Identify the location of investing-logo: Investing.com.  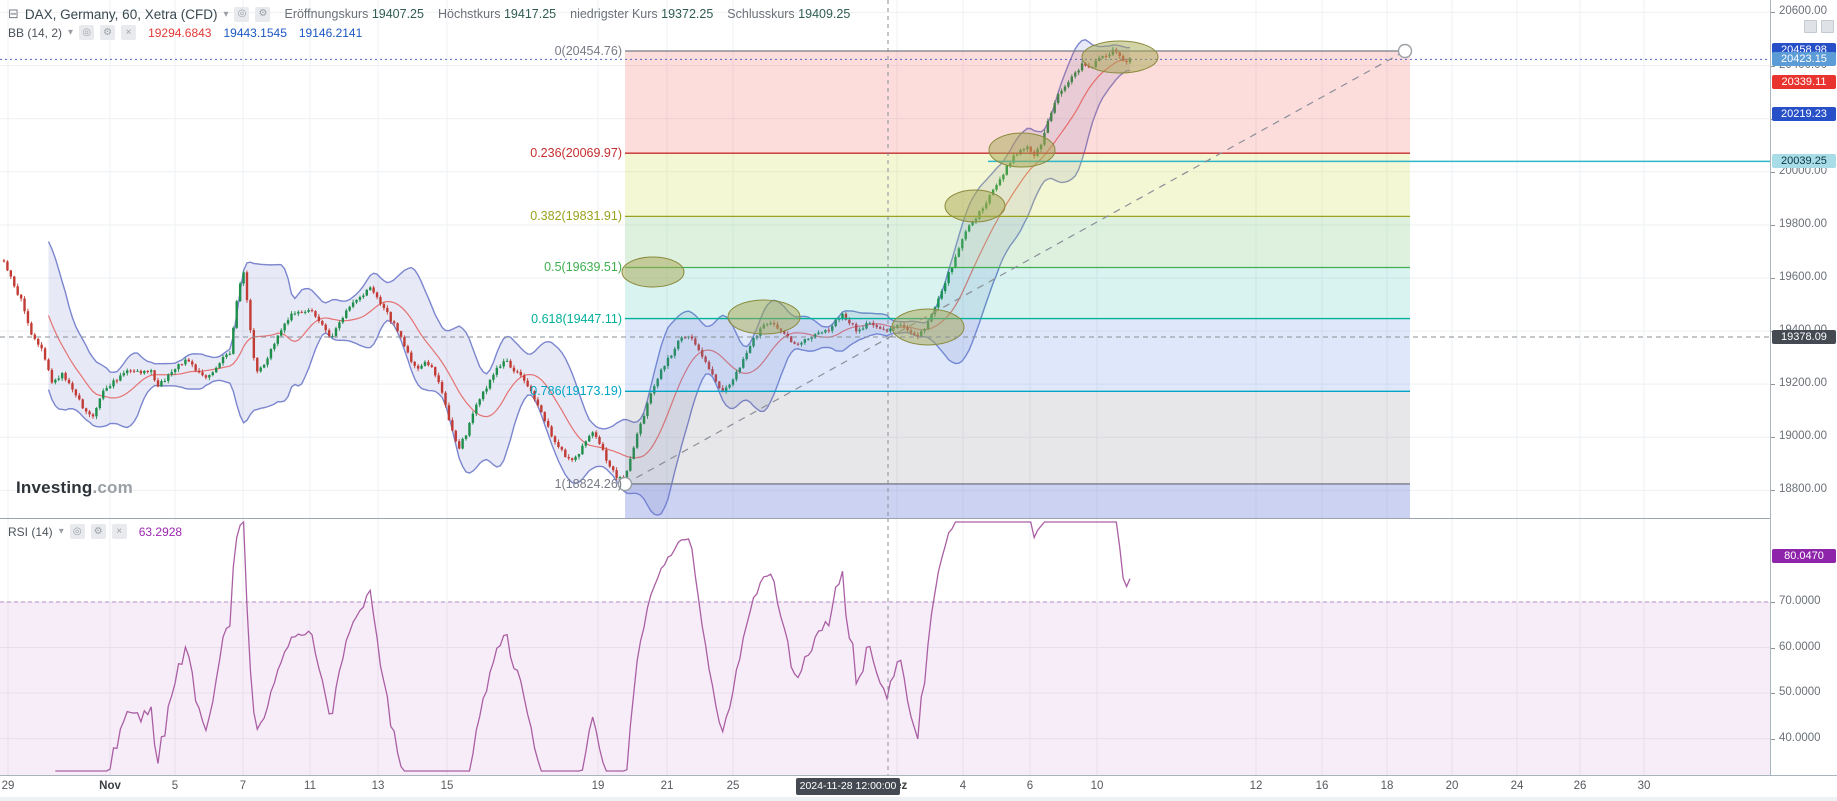
(74, 487).